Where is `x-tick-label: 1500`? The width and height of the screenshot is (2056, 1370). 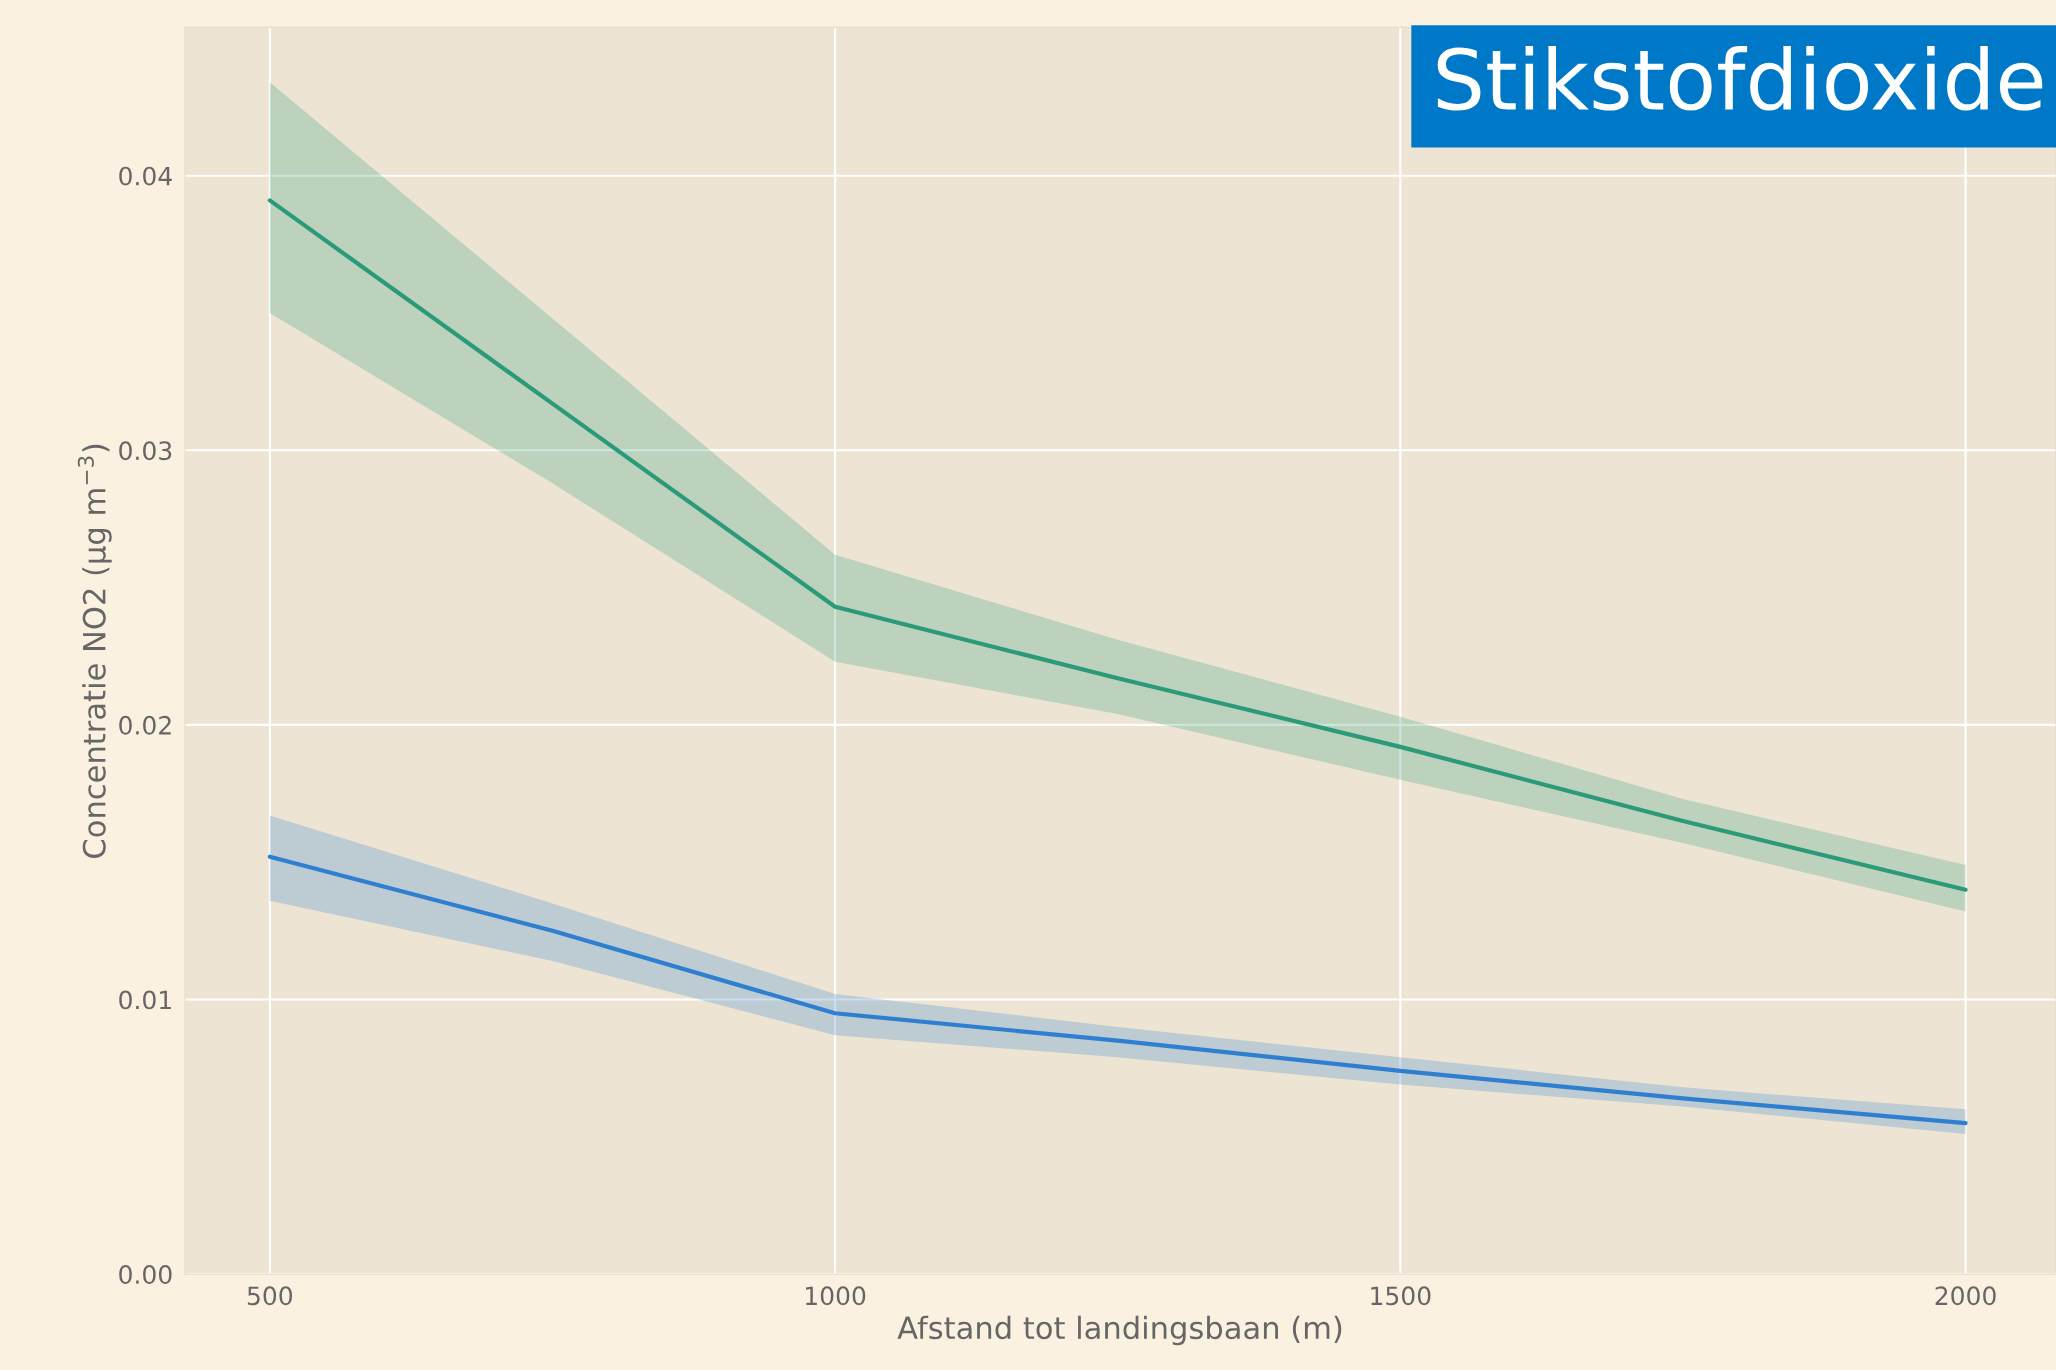 x-tick-label: 1500 is located at coordinates (1401, 1296).